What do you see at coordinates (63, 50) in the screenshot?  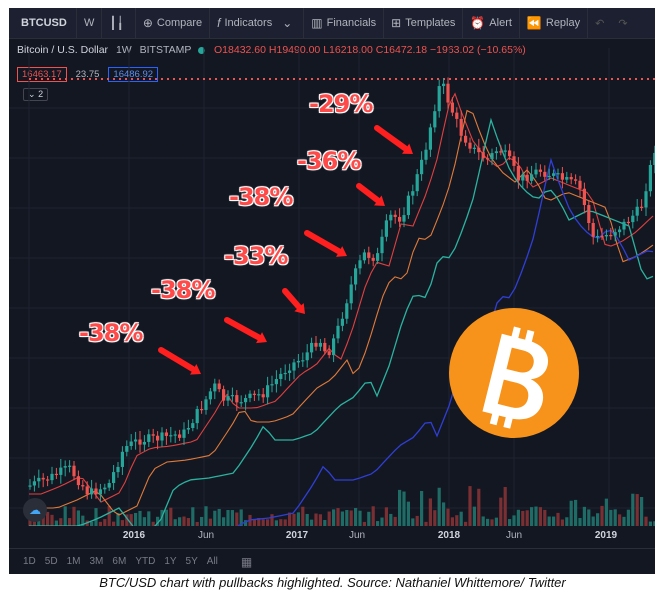 I see `instrument-name: Bitcoin / U.S. Dollar` at bounding box center [63, 50].